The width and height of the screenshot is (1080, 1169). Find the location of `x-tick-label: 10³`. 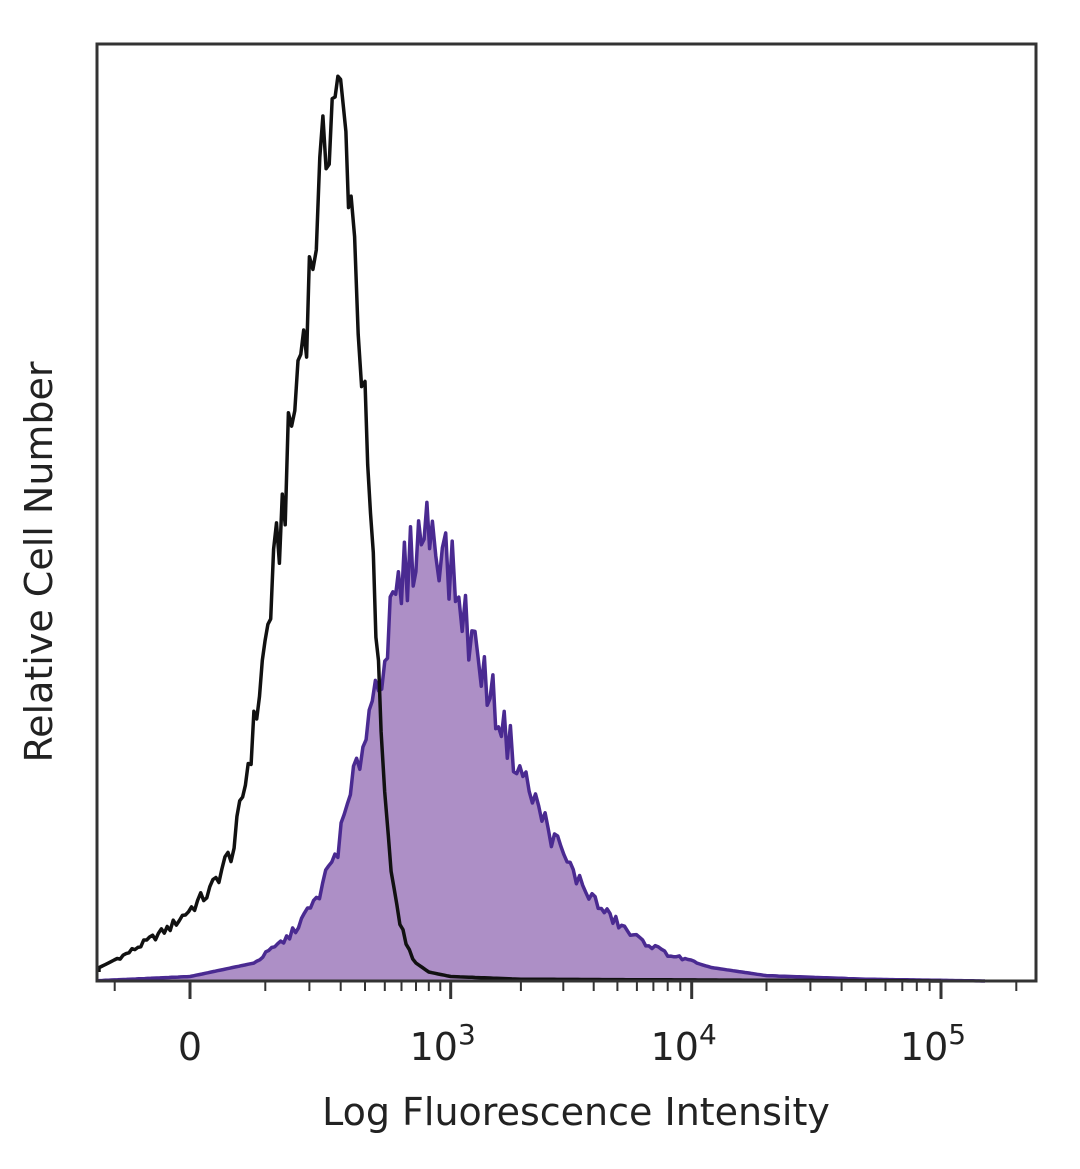

x-tick-label: 10³ is located at coordinates (443, 1043).